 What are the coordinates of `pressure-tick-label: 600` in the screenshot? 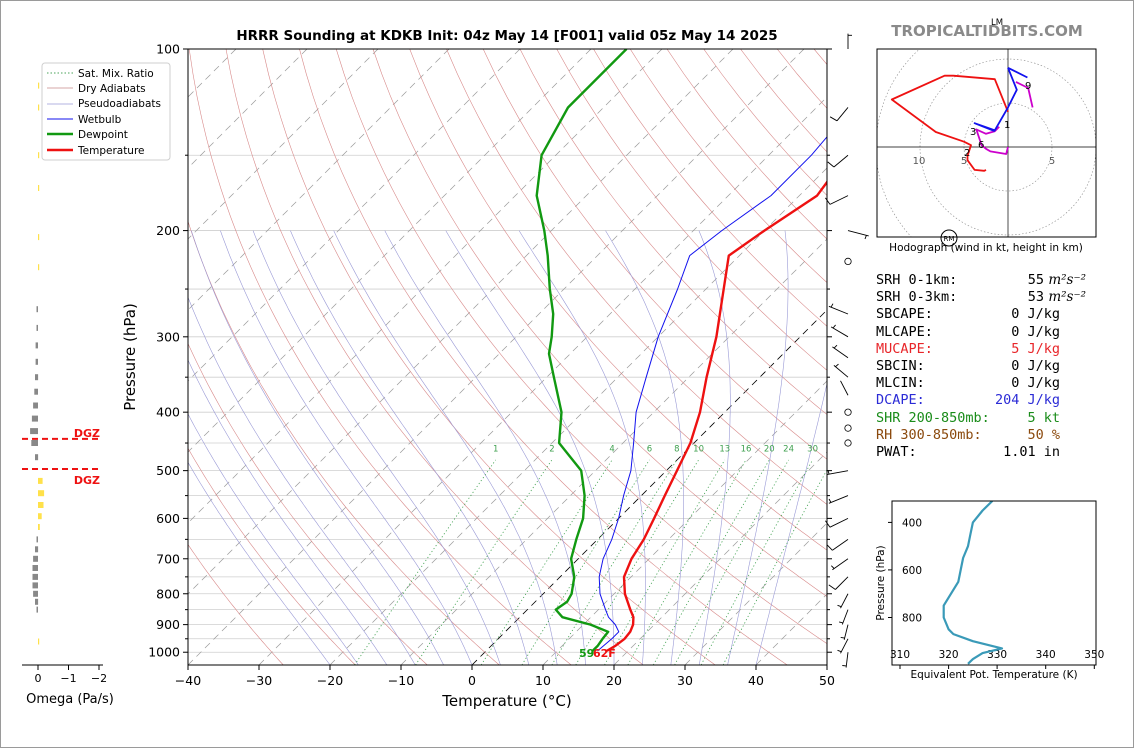 It's located at (168, 518).